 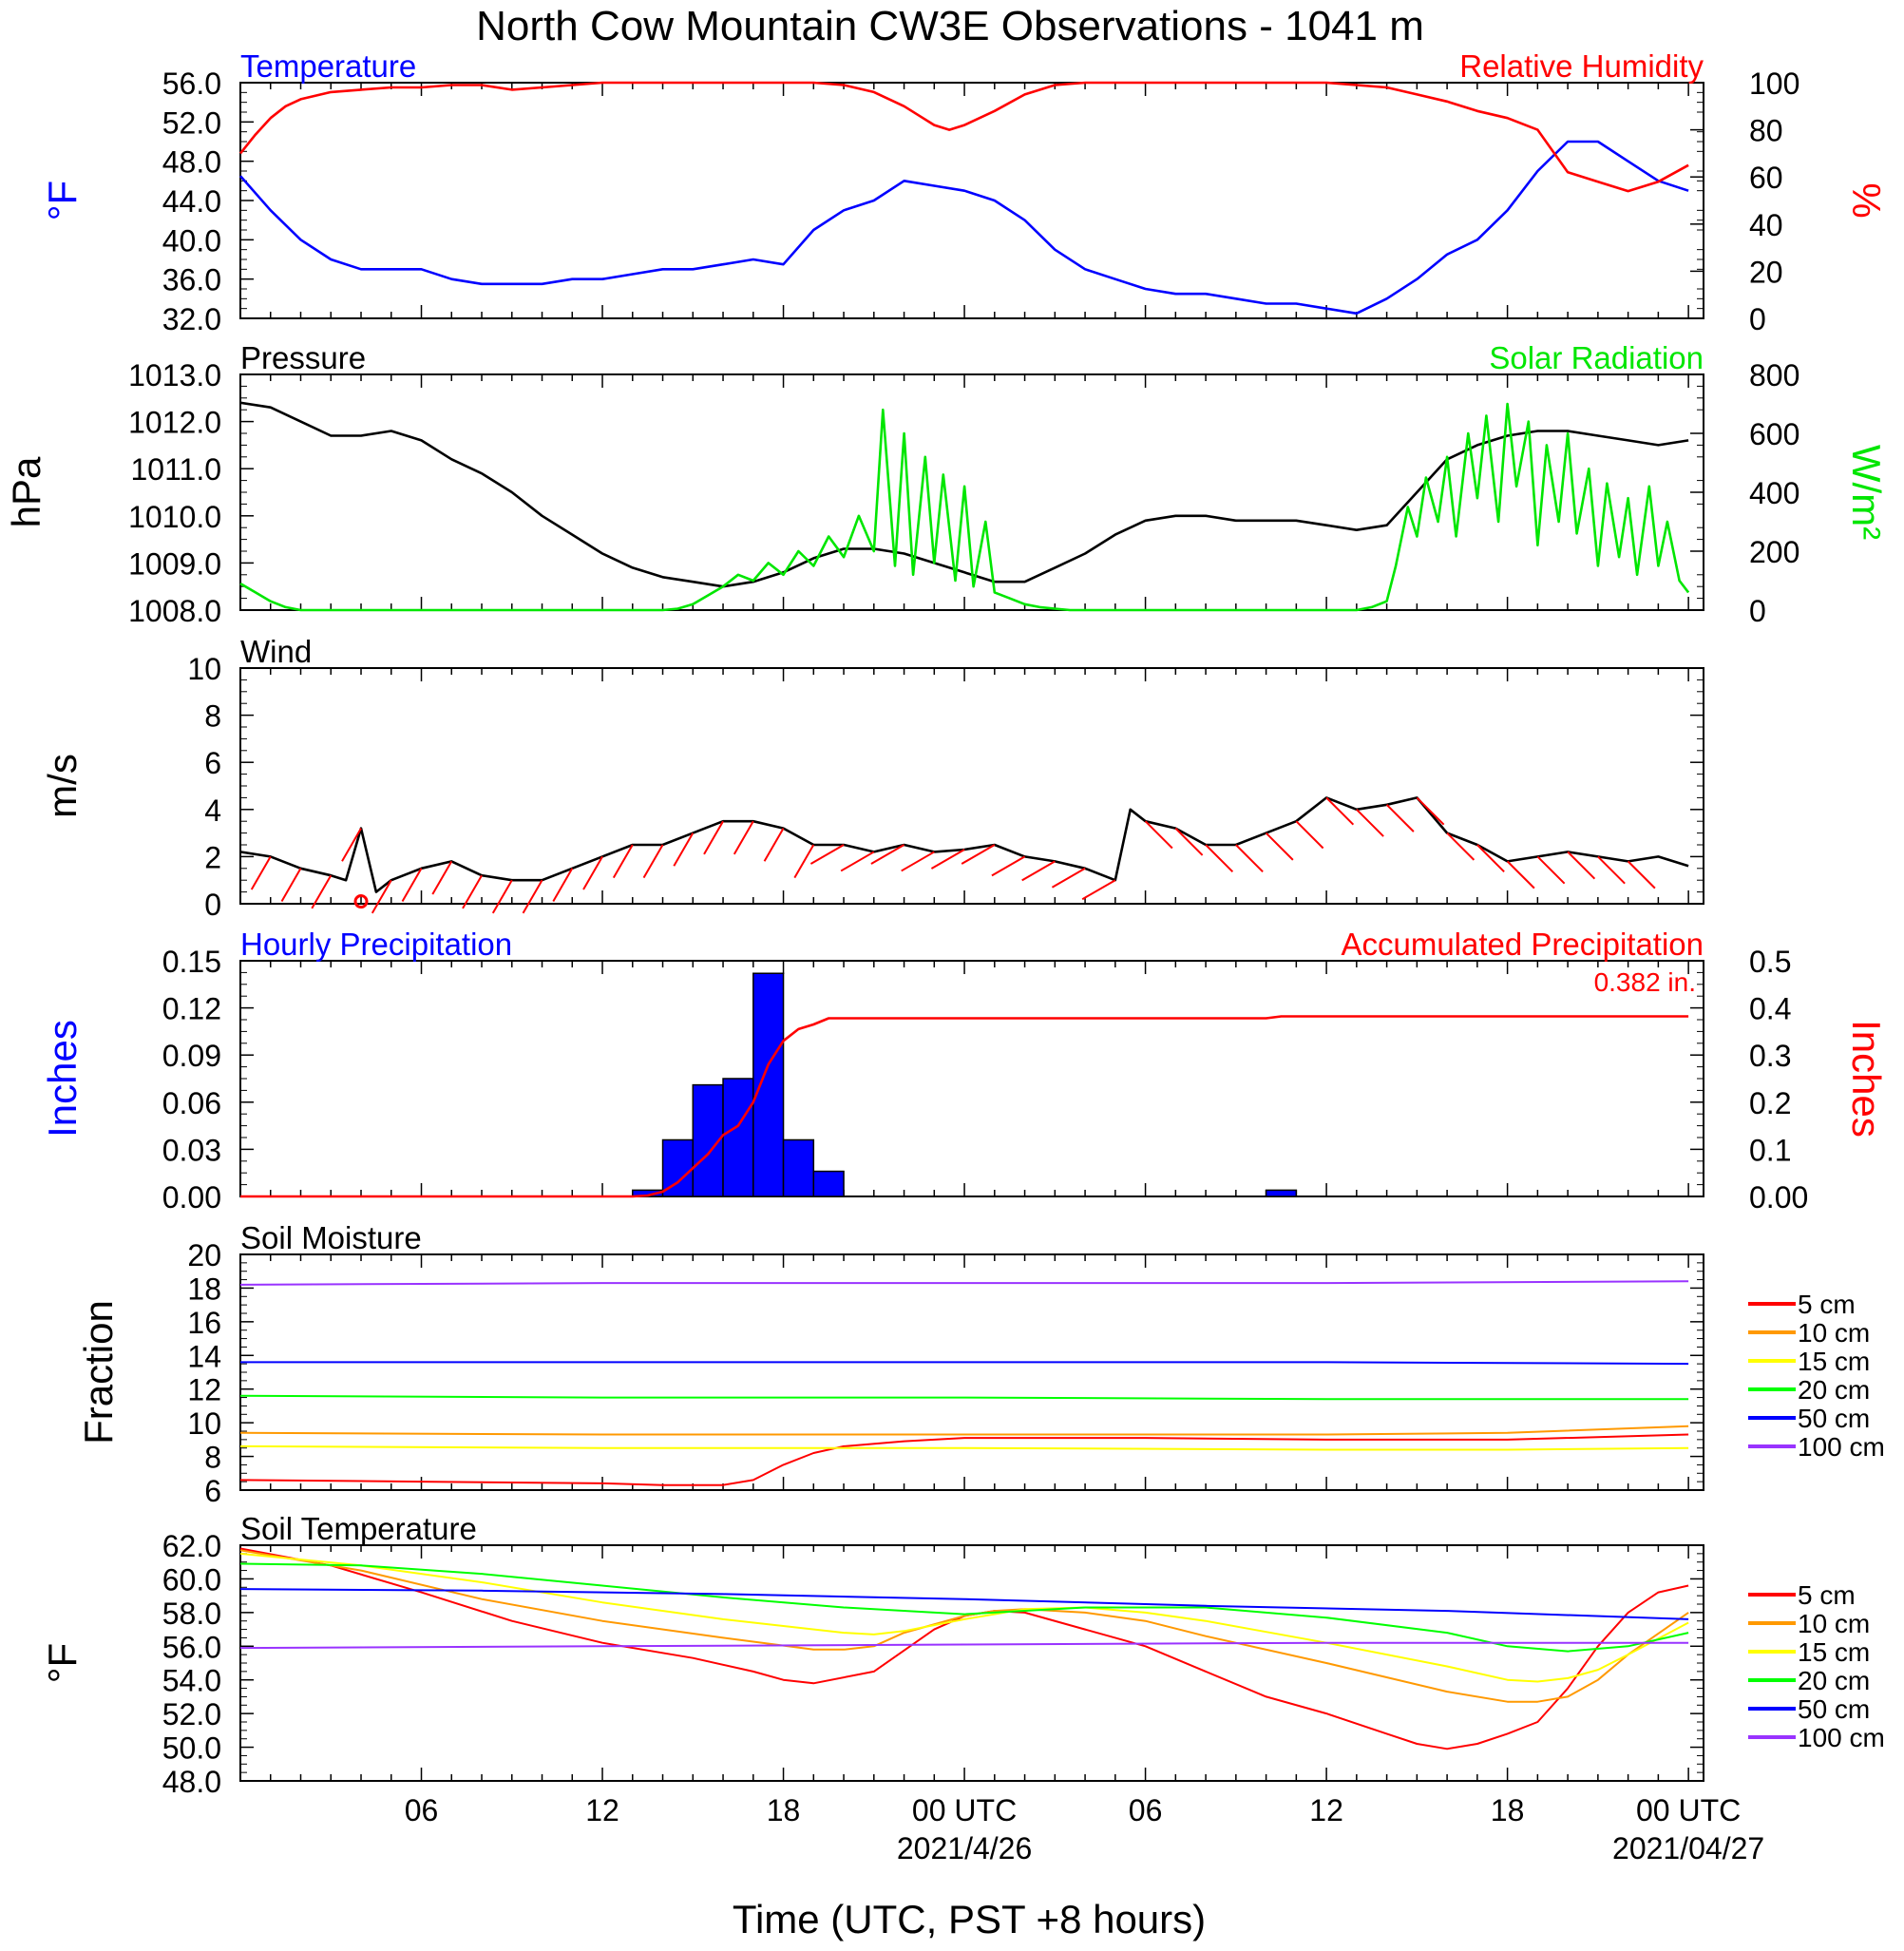 What do you see at coordinates (191, 123) in the screenshot?
I see `temp-y-tick-label-left: 52.0` at bounding box center [191, 123].